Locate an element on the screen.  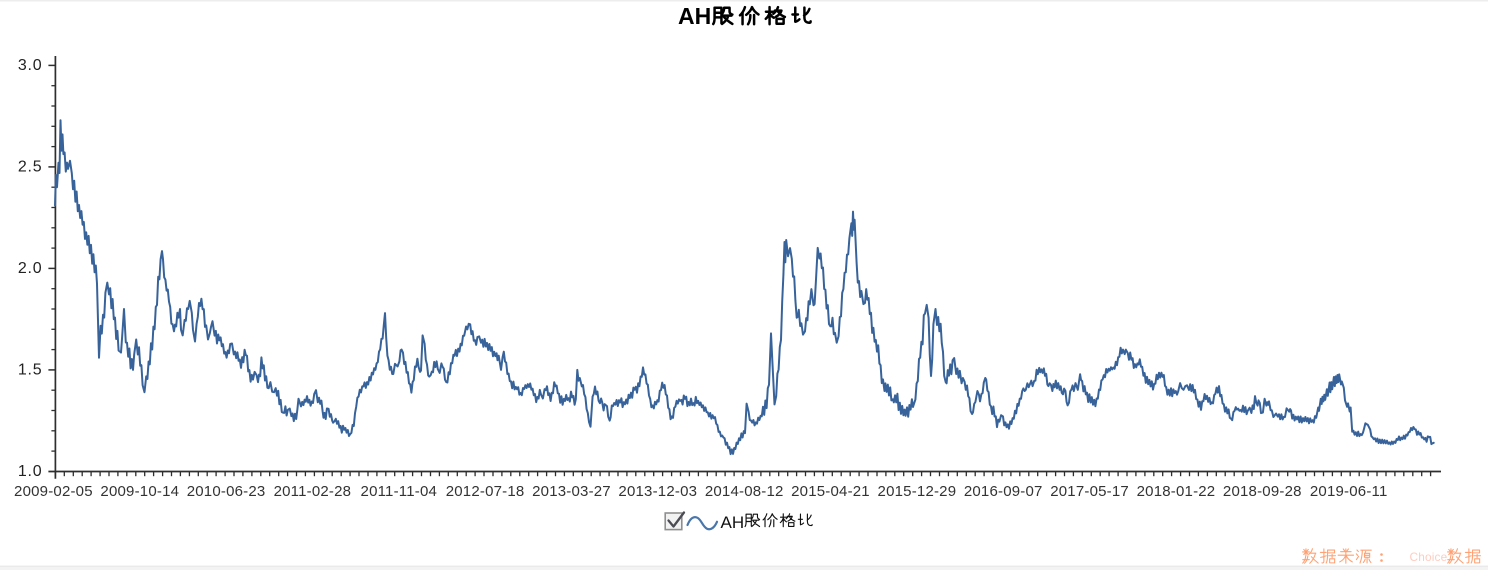
svg-text: 2018-09-28 is located at coordinates (1262, 491).